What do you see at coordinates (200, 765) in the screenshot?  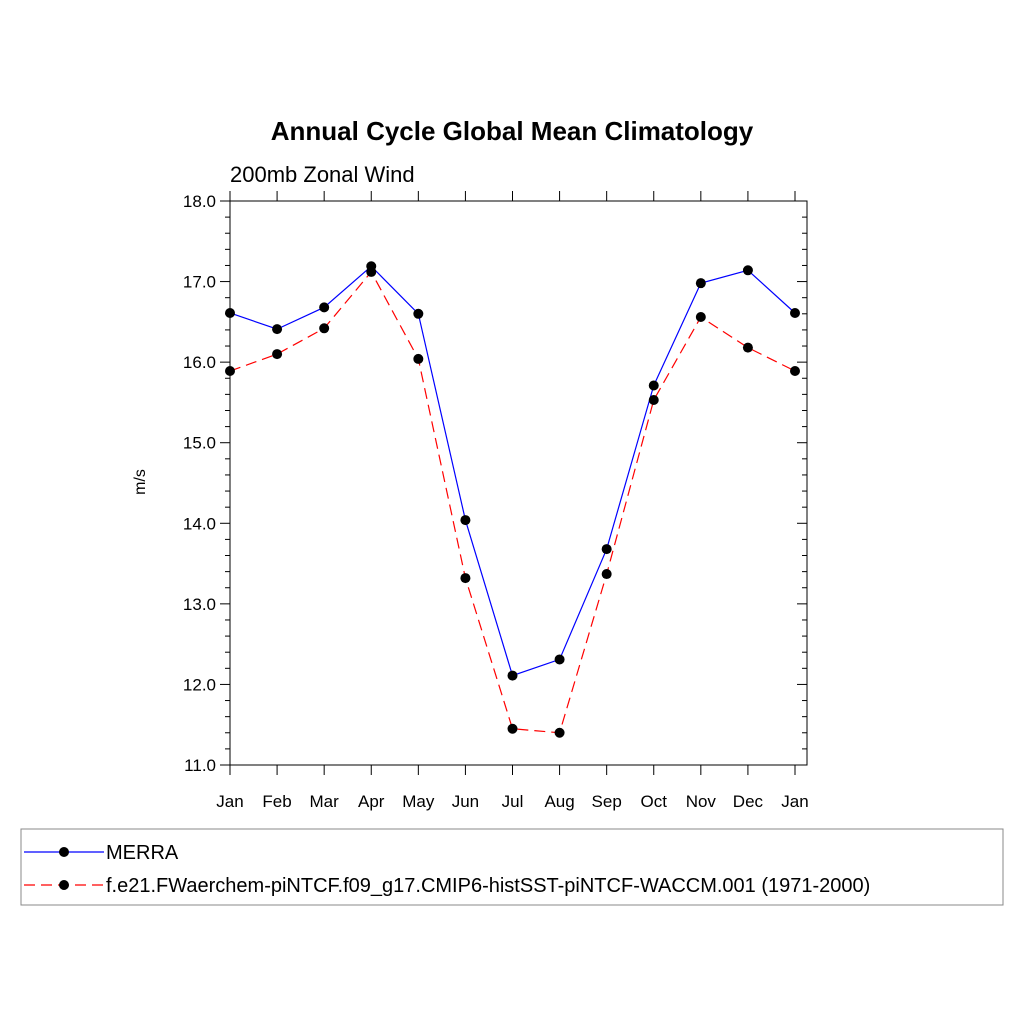 I see `y-tick-label: 11.0` at bounding box center [200, 765].